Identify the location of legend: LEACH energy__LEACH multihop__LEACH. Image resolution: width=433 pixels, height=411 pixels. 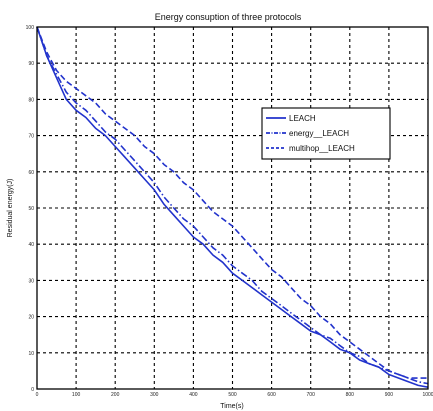
(326, 133).